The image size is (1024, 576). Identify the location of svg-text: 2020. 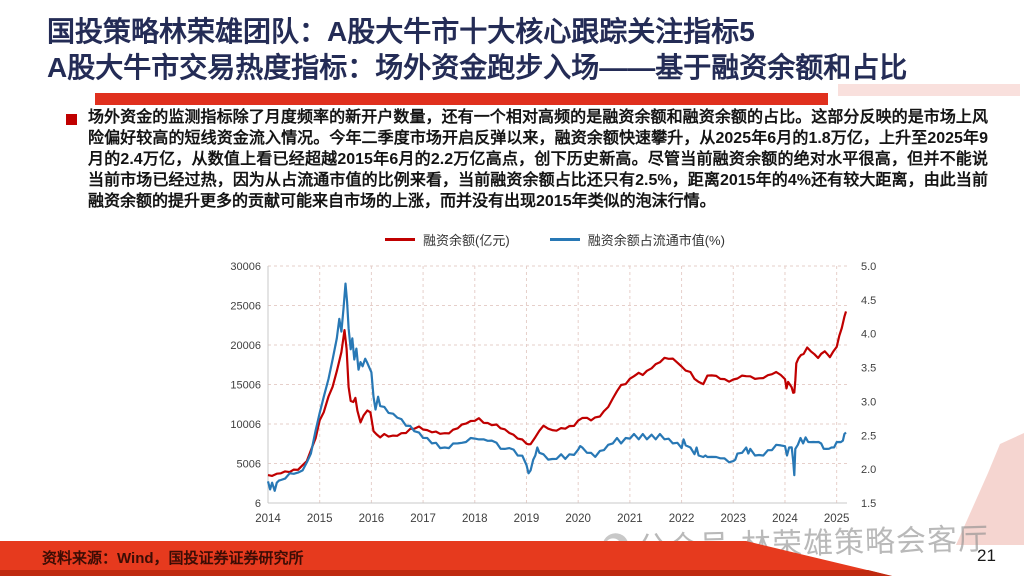
(578, 519).